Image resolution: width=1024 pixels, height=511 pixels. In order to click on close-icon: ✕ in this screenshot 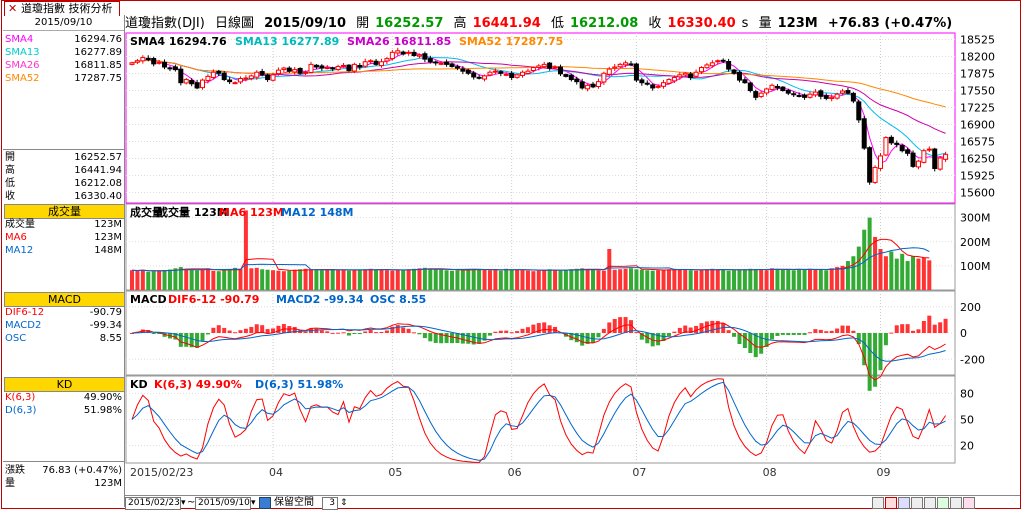, I will do `click(13, 8)`.